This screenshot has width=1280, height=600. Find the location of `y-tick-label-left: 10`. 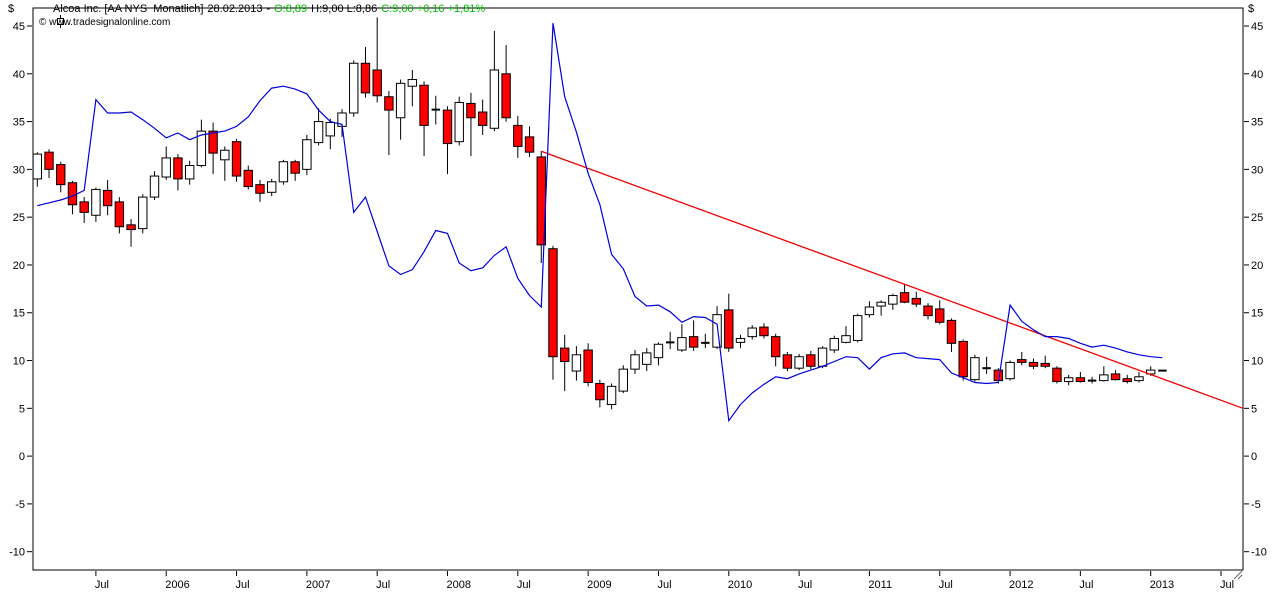

y-tick-label-left: 10 is located at coordinates (19, 362).